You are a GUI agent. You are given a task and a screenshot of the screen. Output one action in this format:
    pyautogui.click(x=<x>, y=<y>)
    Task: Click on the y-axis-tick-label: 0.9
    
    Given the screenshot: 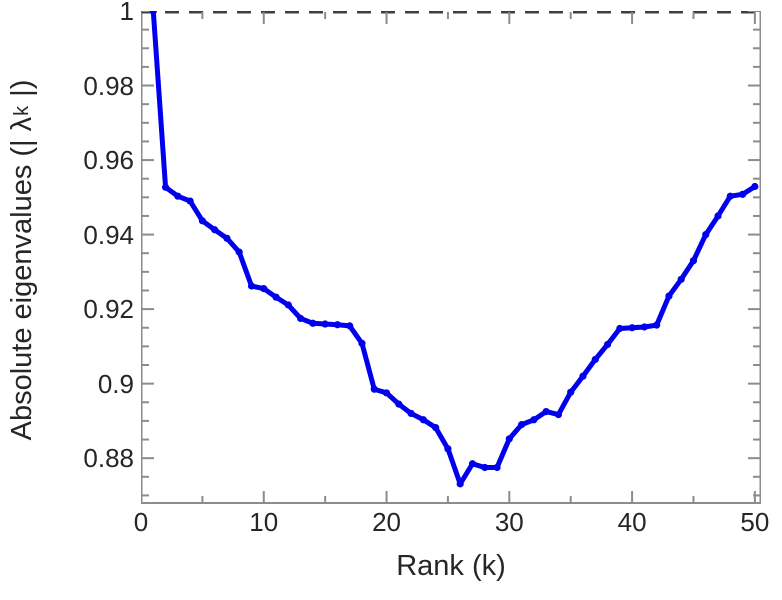 What is the action you would take?
    pyautogui.click(x=115, y=383)
    